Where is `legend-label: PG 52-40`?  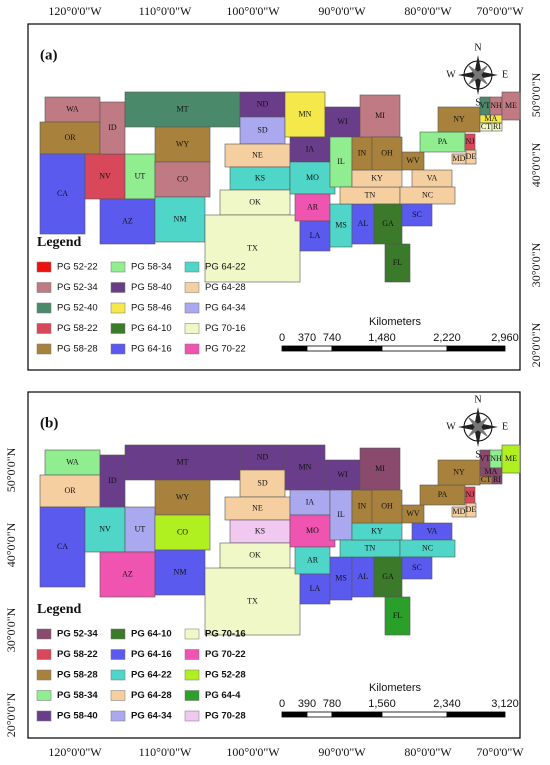 legend-label: PG 52-40 is located at coordinates (77, 308).